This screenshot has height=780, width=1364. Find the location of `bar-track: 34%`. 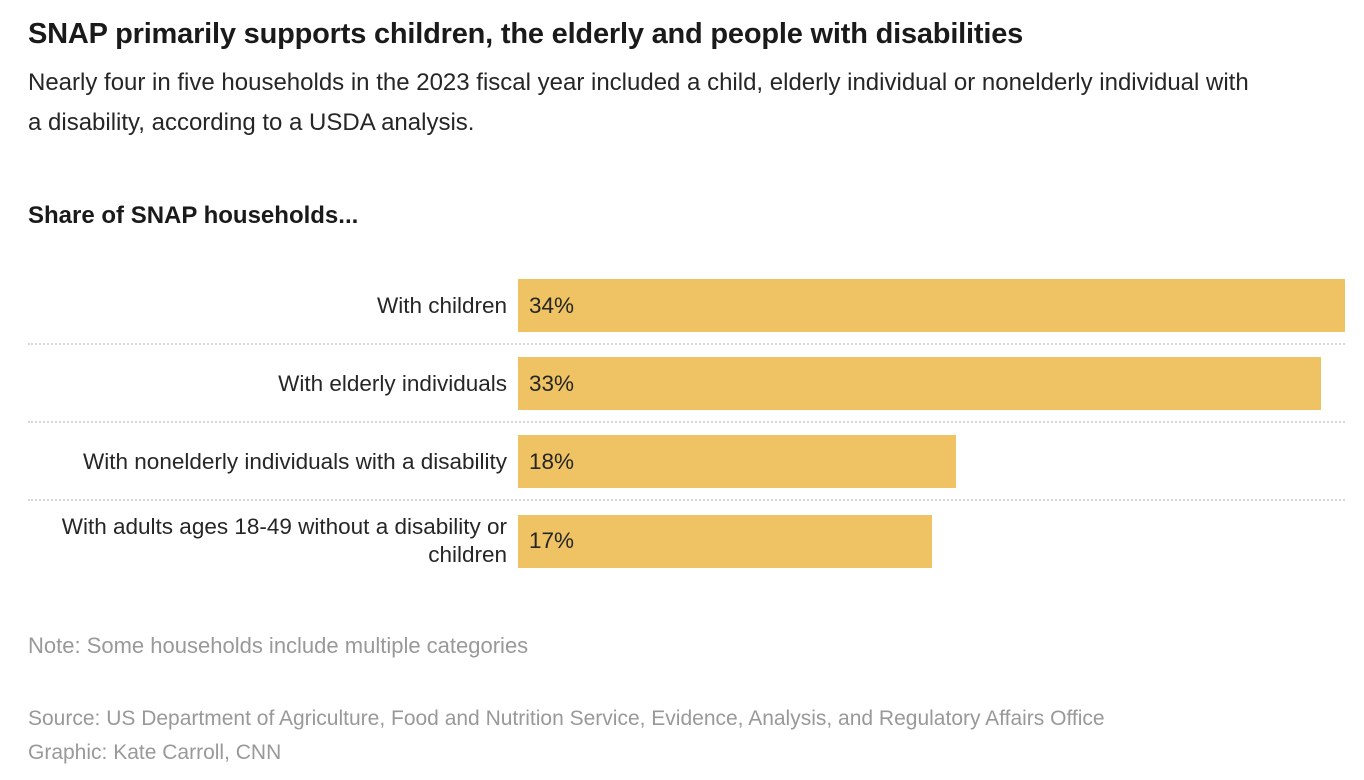

bar-track: 34% is located at coordinates (931, 305).